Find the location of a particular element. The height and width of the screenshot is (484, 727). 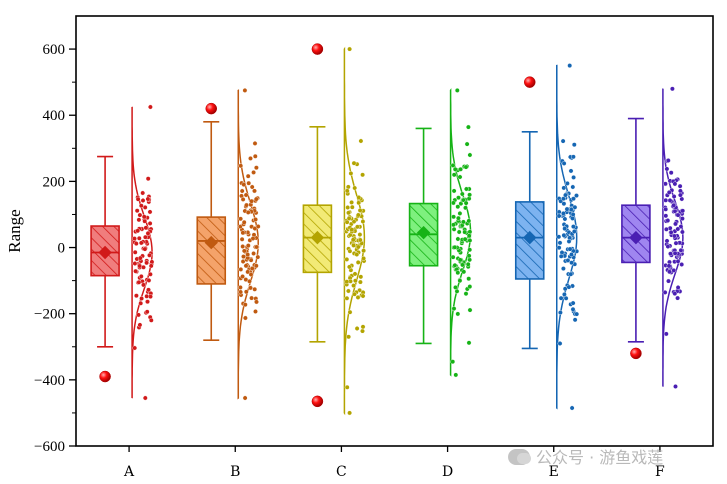

y-tick-label: −200 is located at coordinates (49, 315).